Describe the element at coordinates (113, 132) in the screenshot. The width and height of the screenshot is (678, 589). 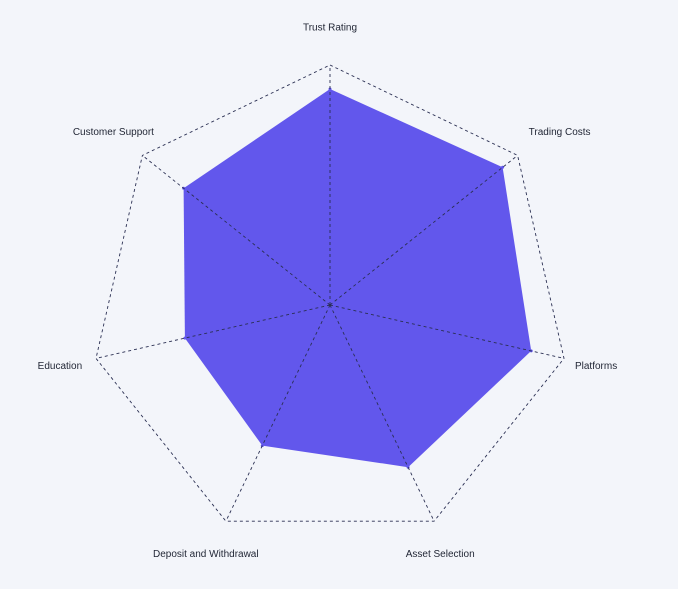
I see `axis-label-customer-support: Customer Support` at that location.